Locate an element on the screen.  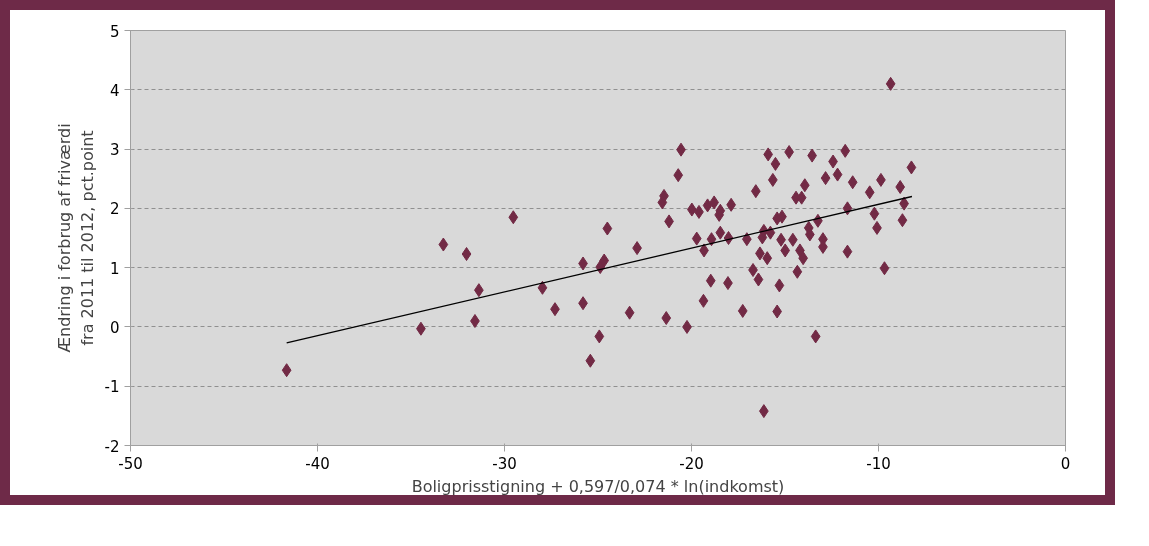
y-tick-label: -2 is located at coordinates (112, 446).